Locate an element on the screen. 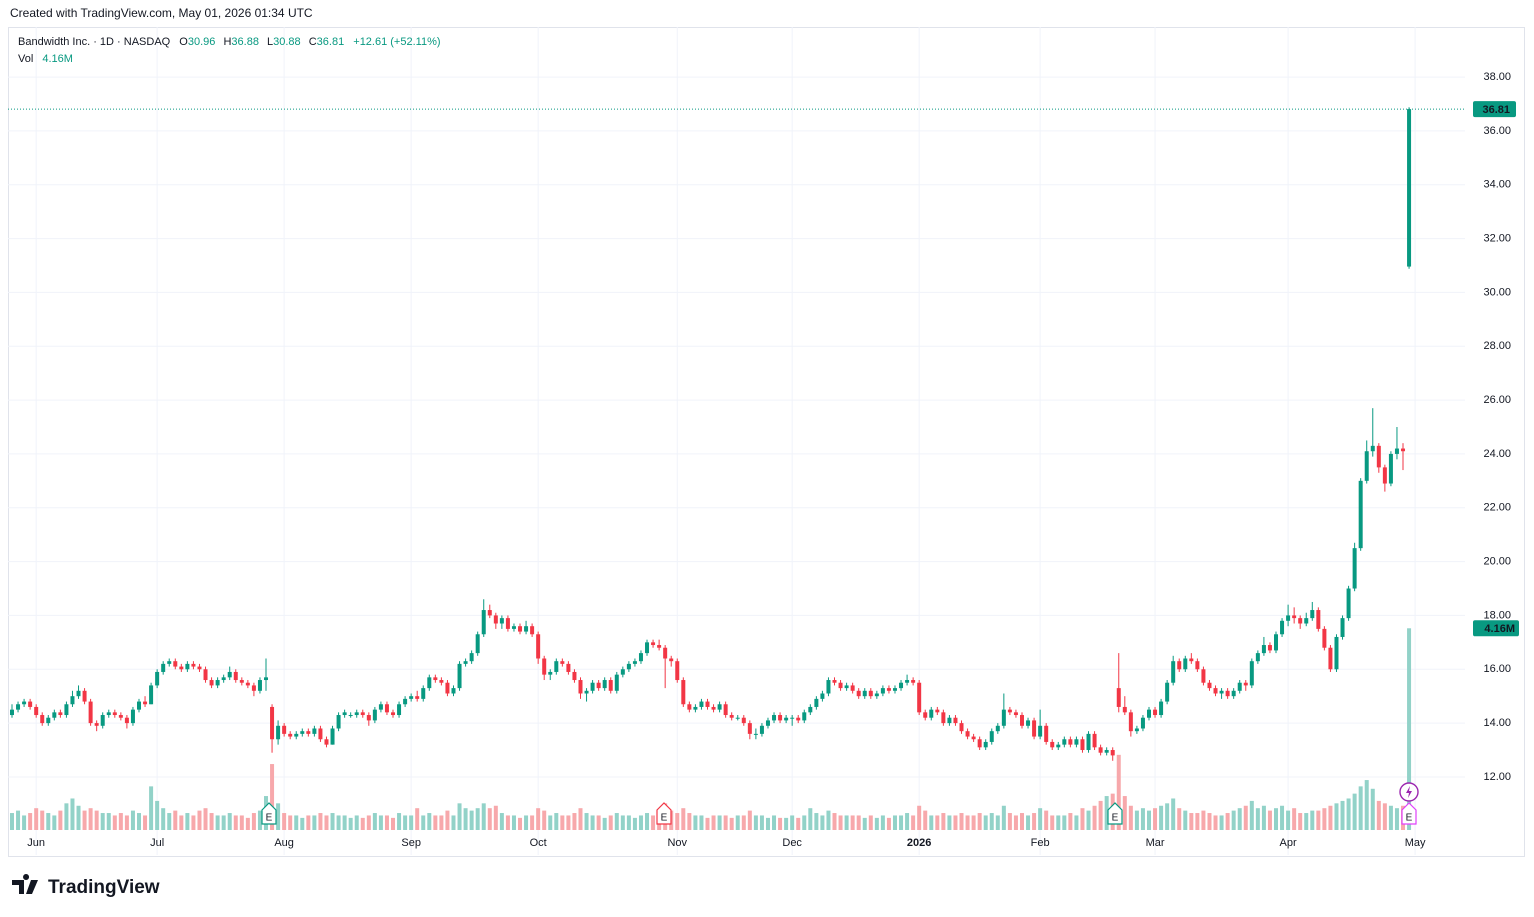 This screenshot has height=917, width=1534. legend-open: 30.96 is located at coordinates (202, 42).